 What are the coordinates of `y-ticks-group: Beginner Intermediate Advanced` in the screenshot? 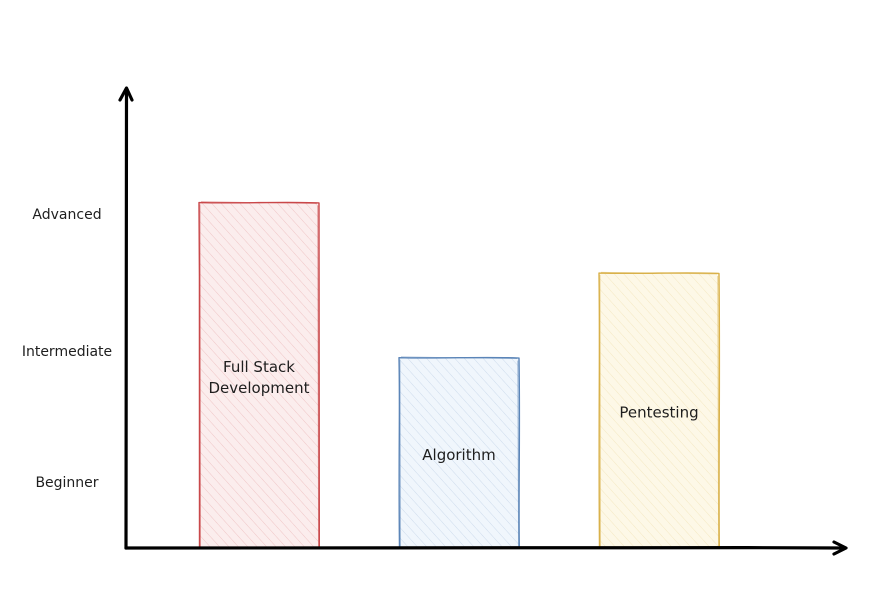 It's located at (67, 349).